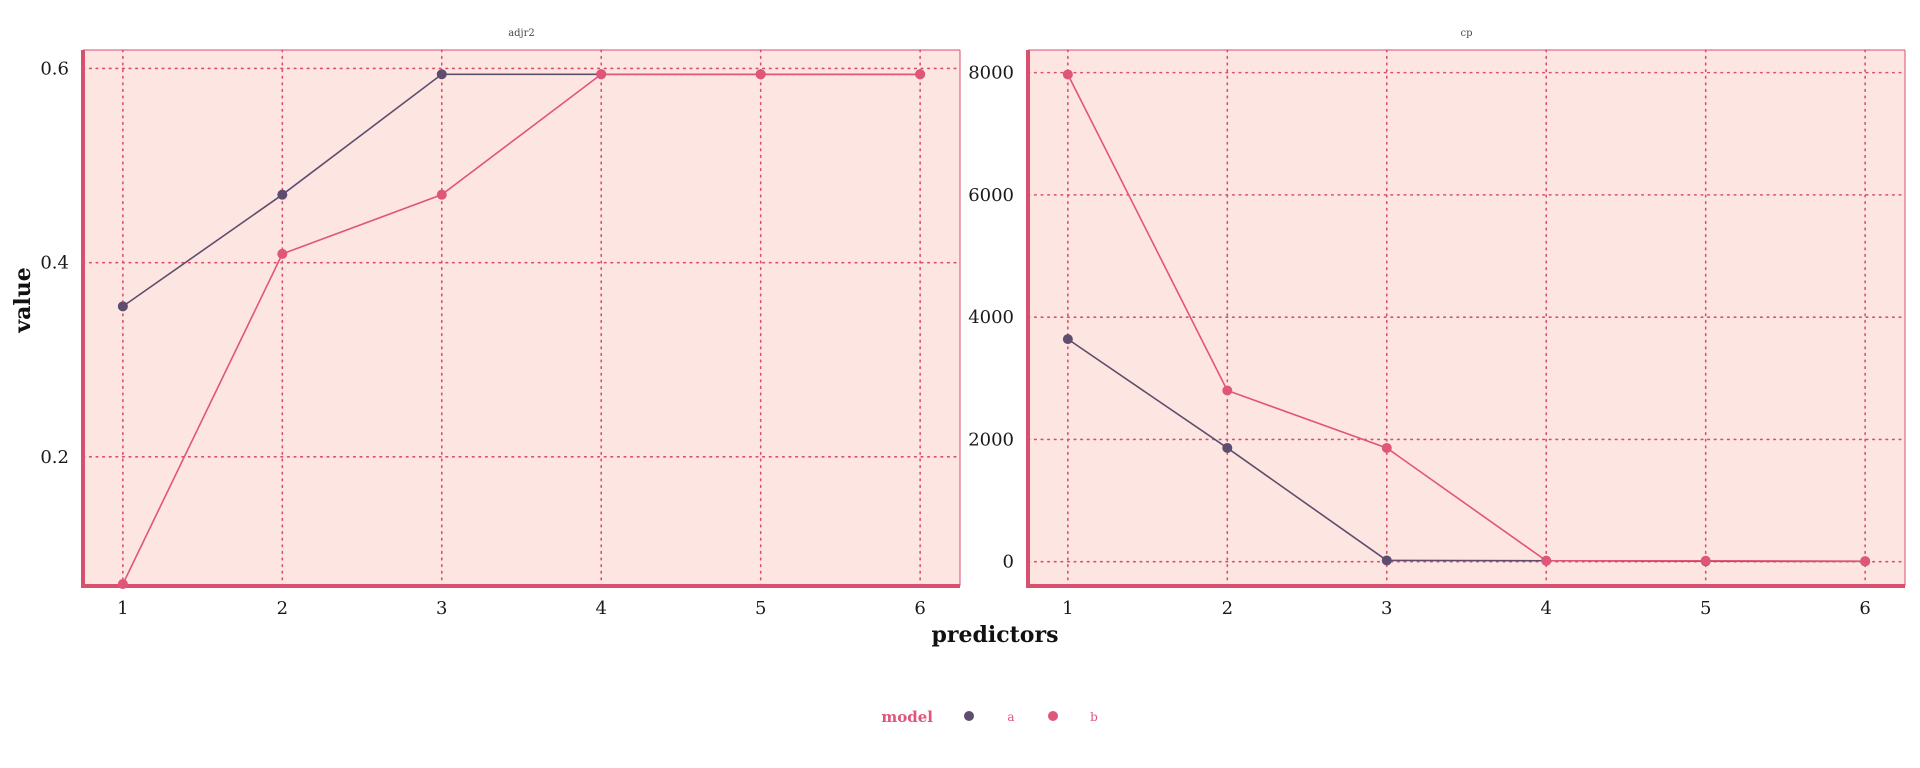 Image resolution: width=1920 pixels, height=768 pixels. What do you see at coordinates (1466, 33) in the screenshot?
I see `panel-title: cp` at bounding box center [1466, 33].